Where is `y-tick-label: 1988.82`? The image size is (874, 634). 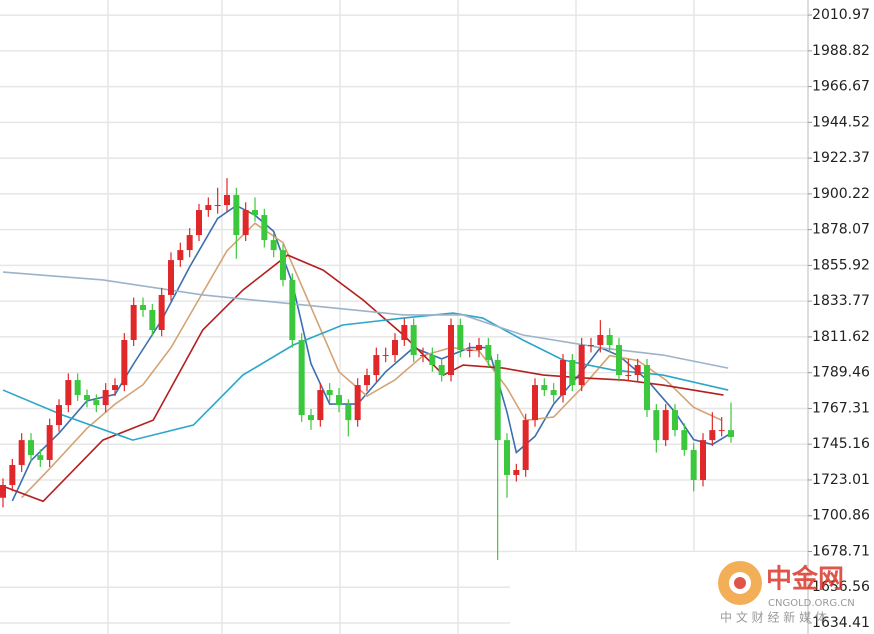
y-tick-label: 1988.82 is located at coordinates (841, 51).